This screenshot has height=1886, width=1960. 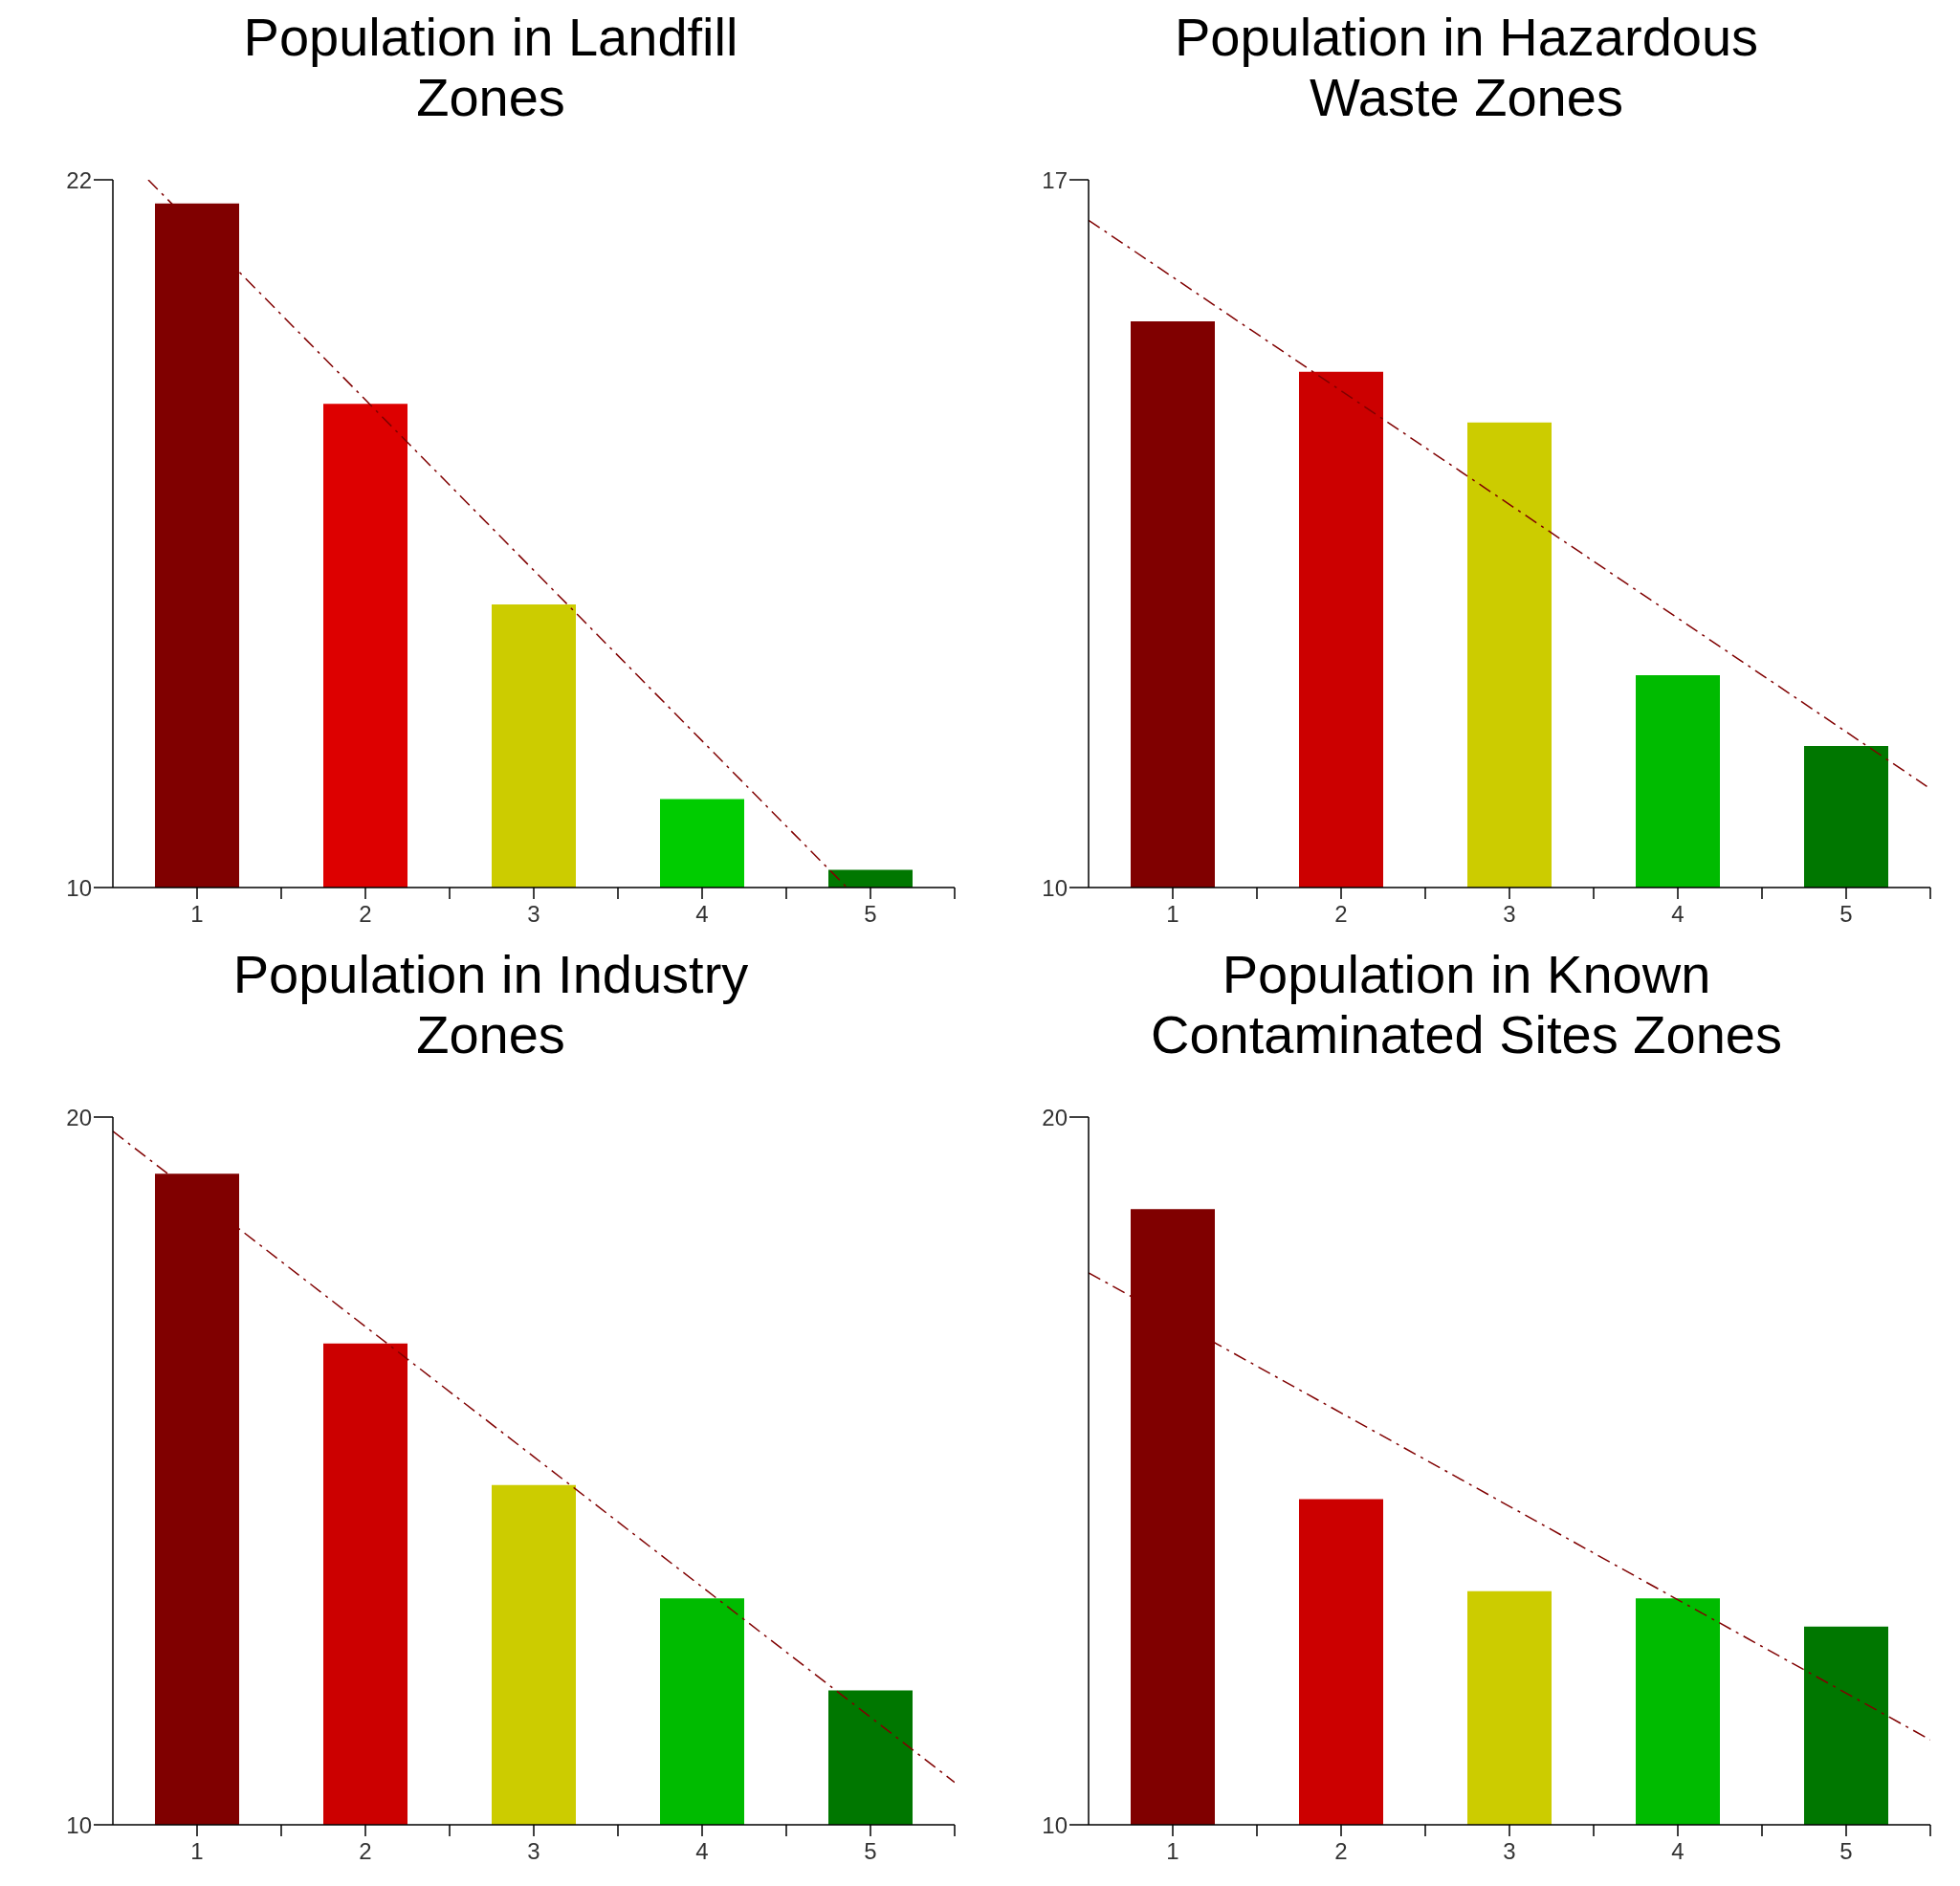 What do you see at coordinates (1466, 68) in the screenshot?
I see `chart-title: Population in Hazardous Waste Zones` at bounding box center [1466, 68].